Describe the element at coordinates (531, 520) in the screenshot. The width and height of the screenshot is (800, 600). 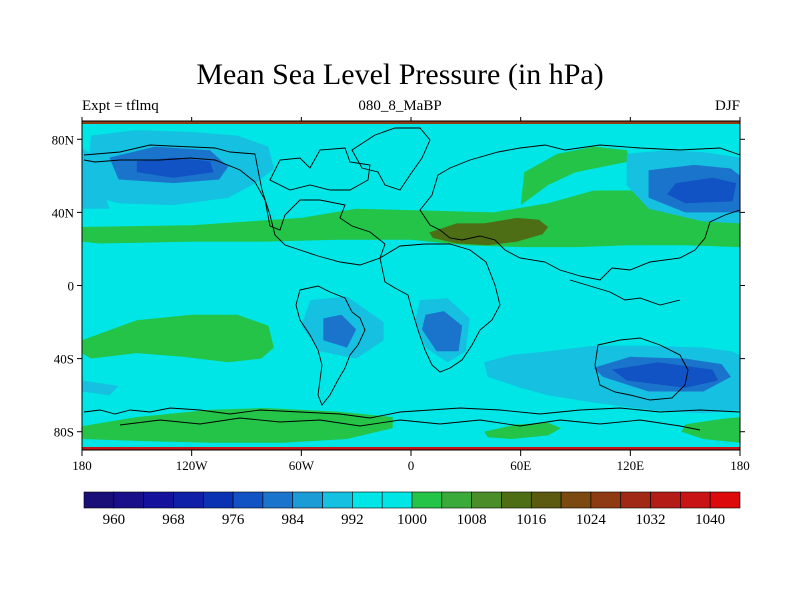
I see `colorbar-label-7: 1016` at that location.